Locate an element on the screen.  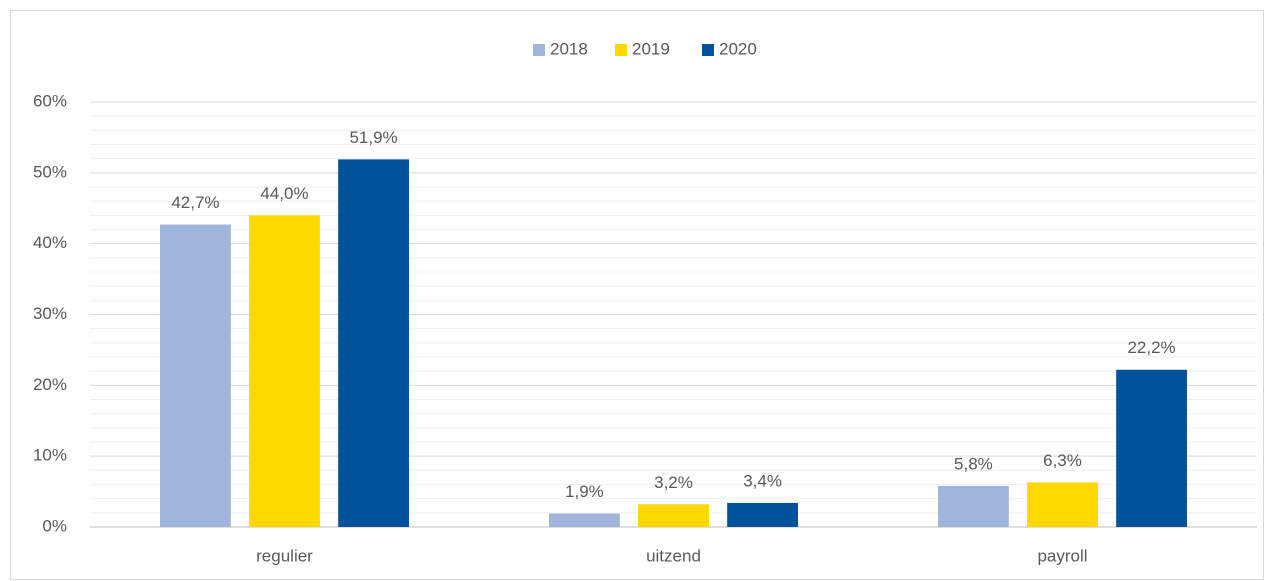
x-tick-label: regulier is located at coordinates (284, 555).